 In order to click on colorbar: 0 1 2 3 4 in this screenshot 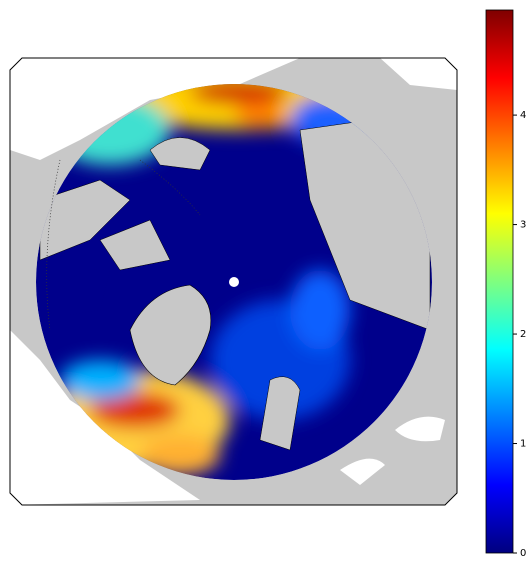, I will do `click(505, 284)`.